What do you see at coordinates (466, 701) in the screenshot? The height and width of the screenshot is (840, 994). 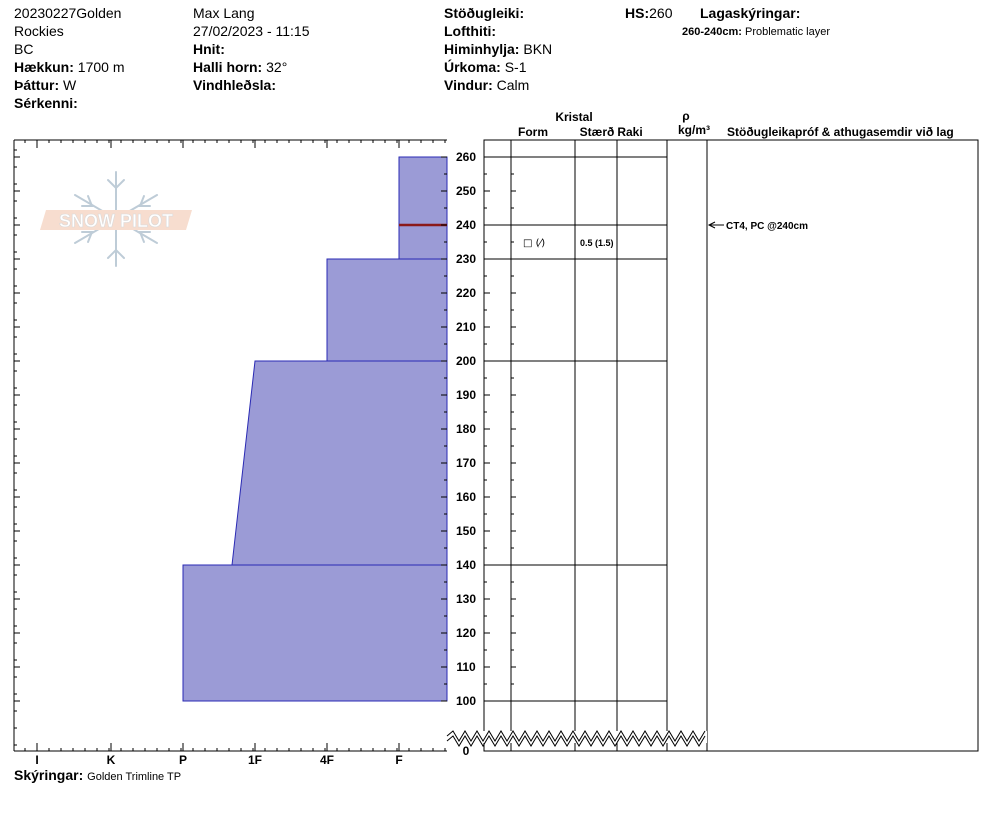 I see `depth-label-100: 100` at bounding box center [466, 701].